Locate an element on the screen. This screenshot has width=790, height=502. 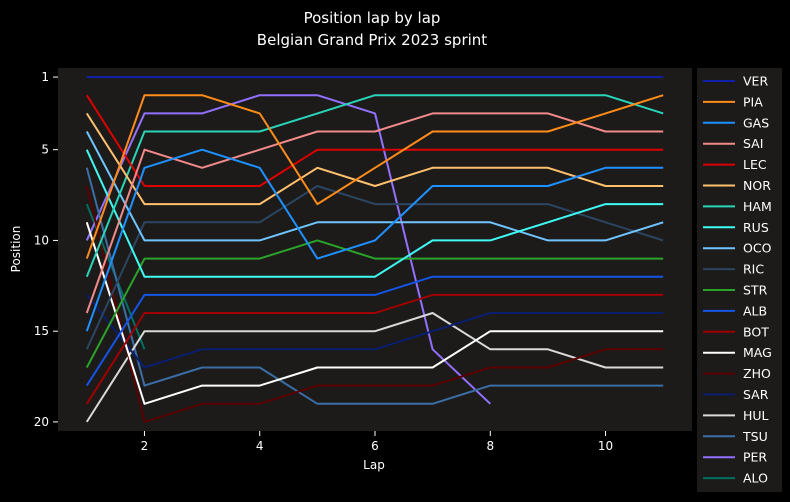
series-line-nor is located at coordinates (374, 159).